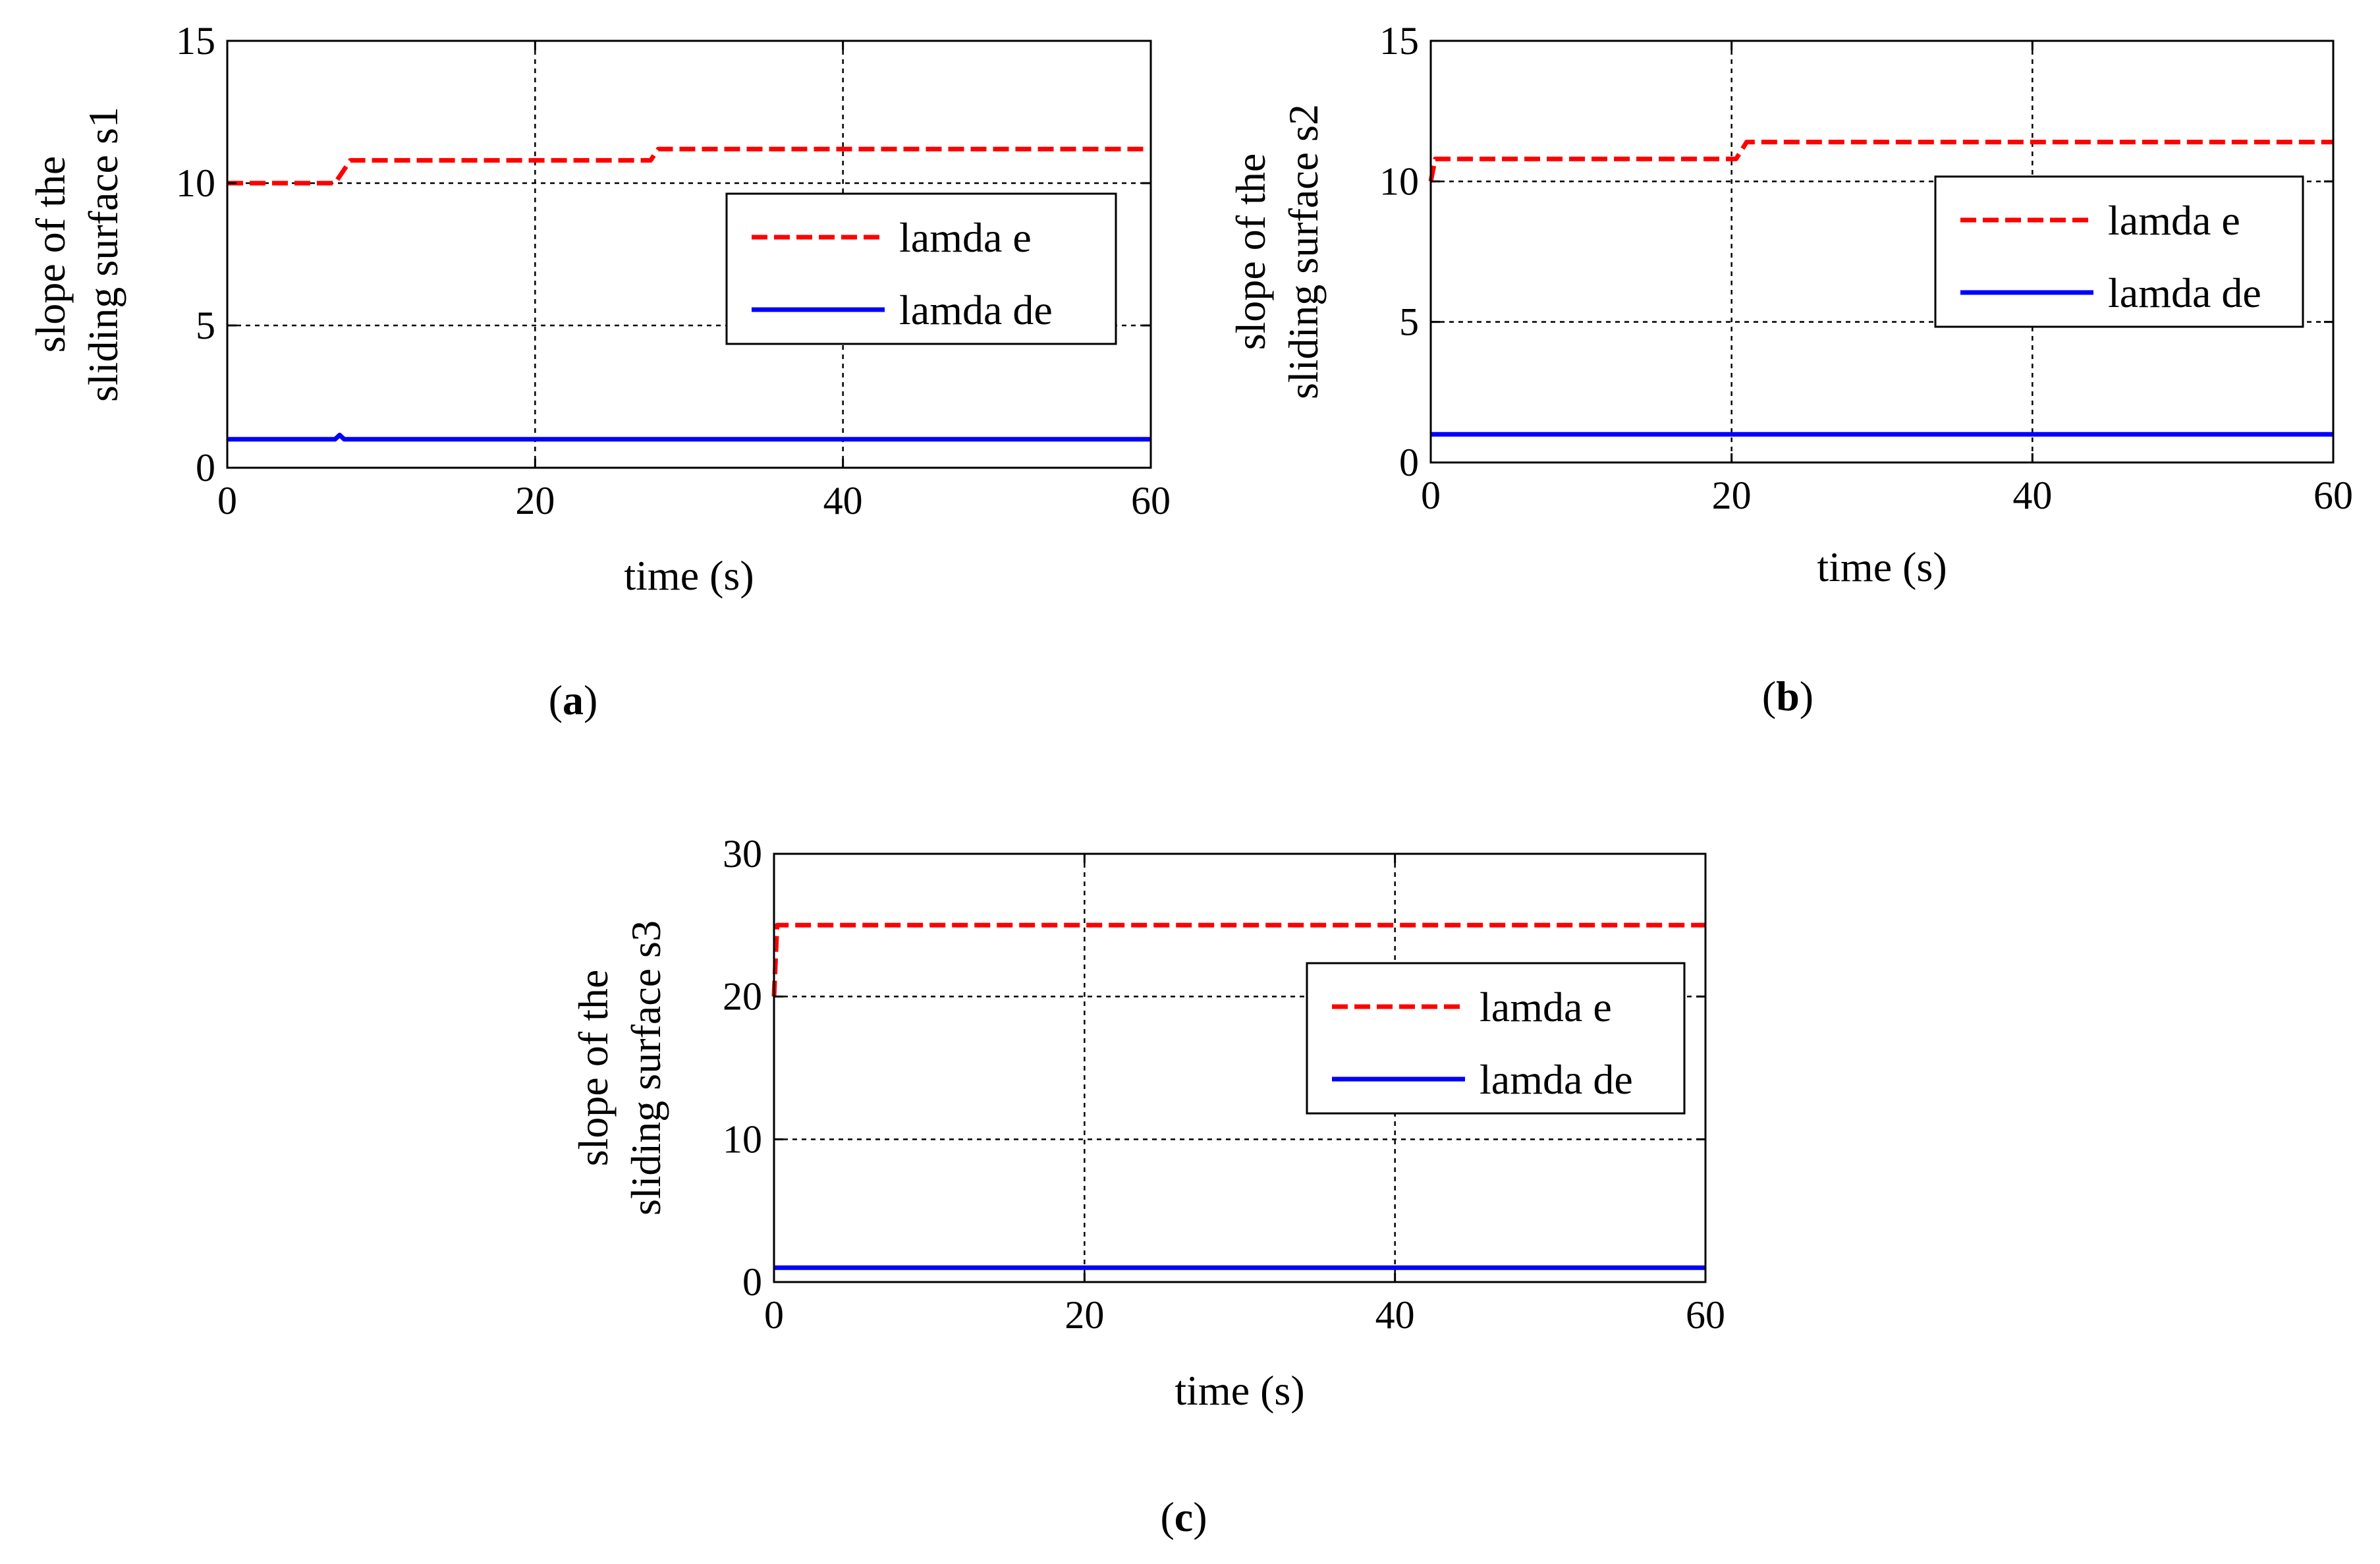  What do you see at coordinates (743, 854) in the screenshot?
I see `y-tick-label: 30` at bounding box center [743, 854].